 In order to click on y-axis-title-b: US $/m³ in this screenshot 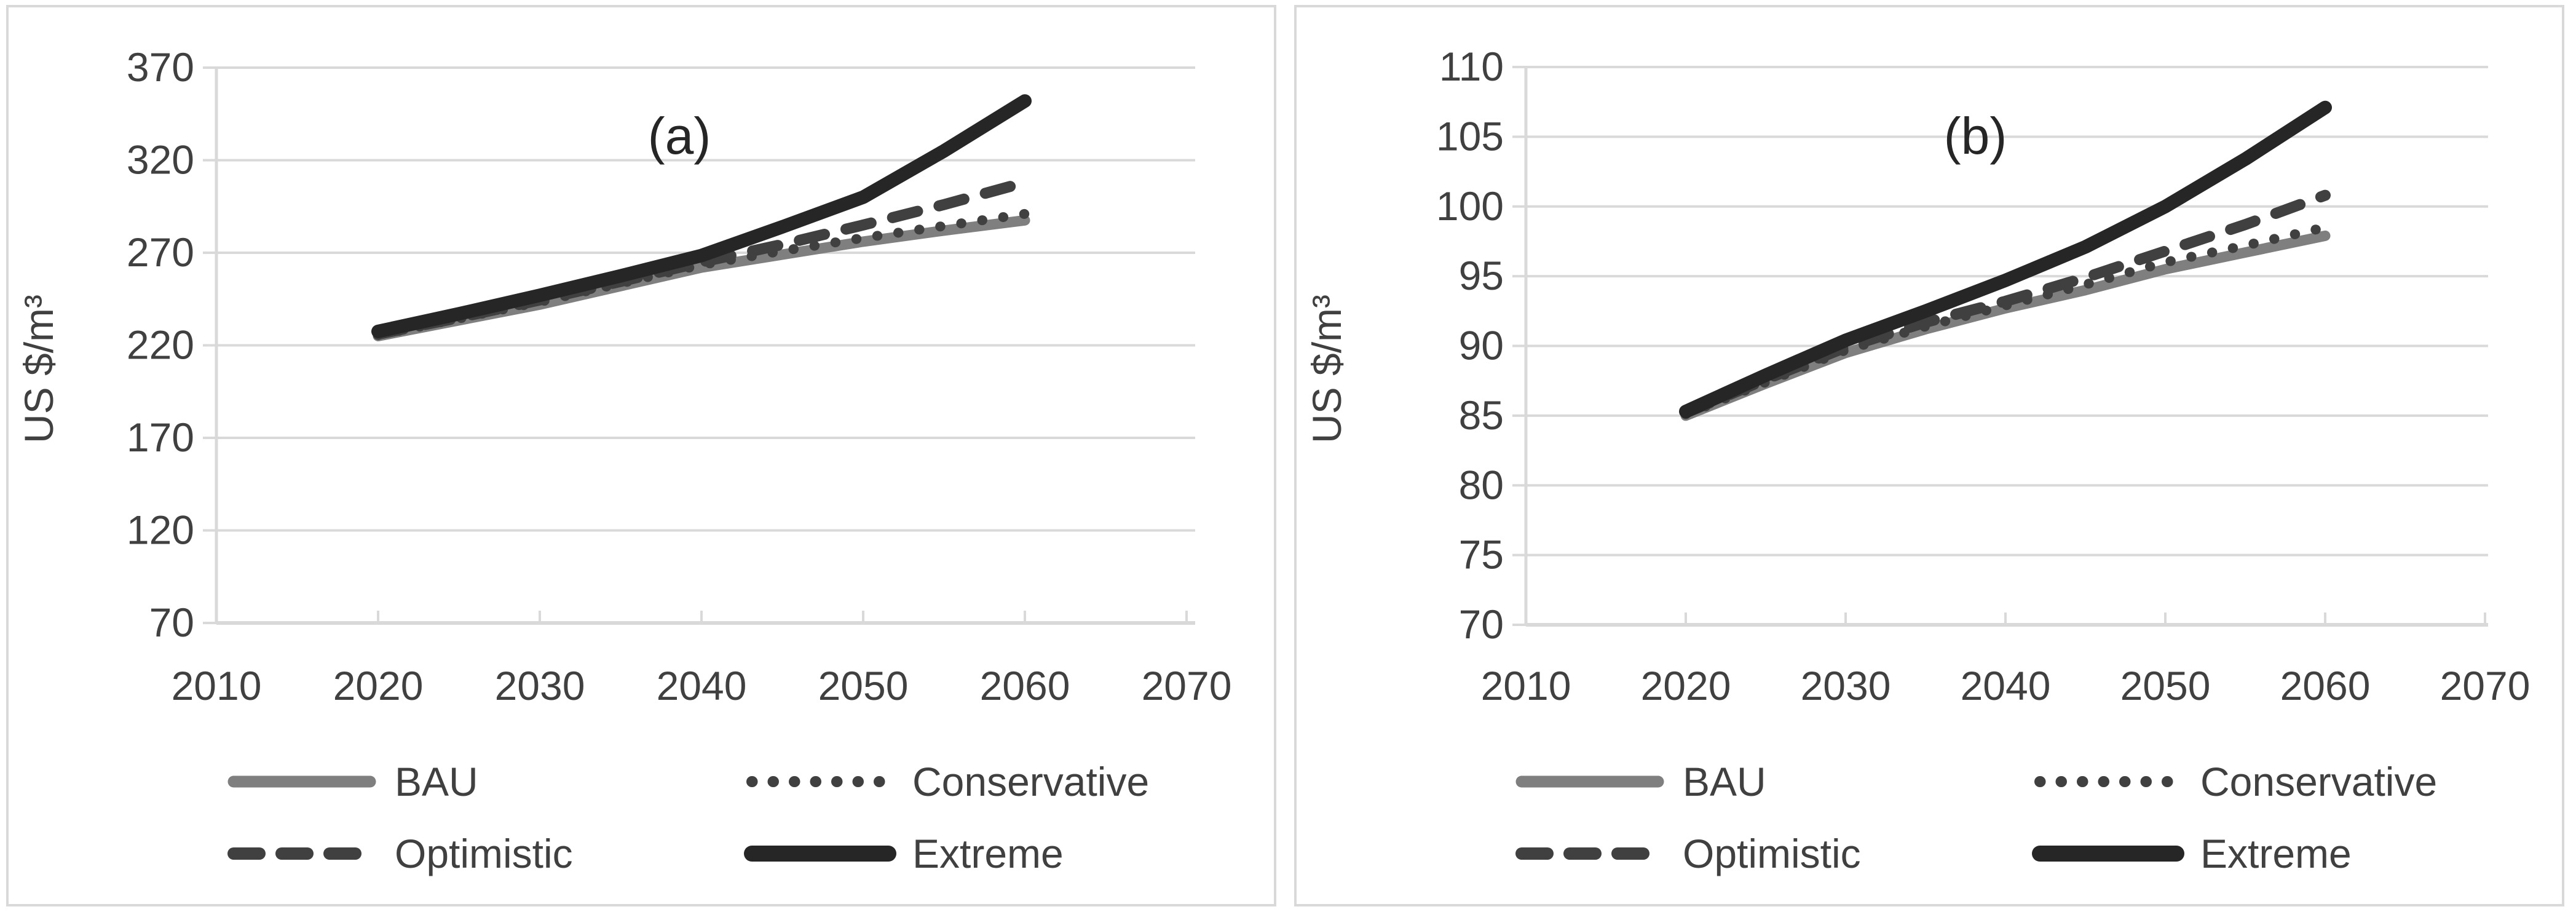, I will do `click(1326, 369)`.